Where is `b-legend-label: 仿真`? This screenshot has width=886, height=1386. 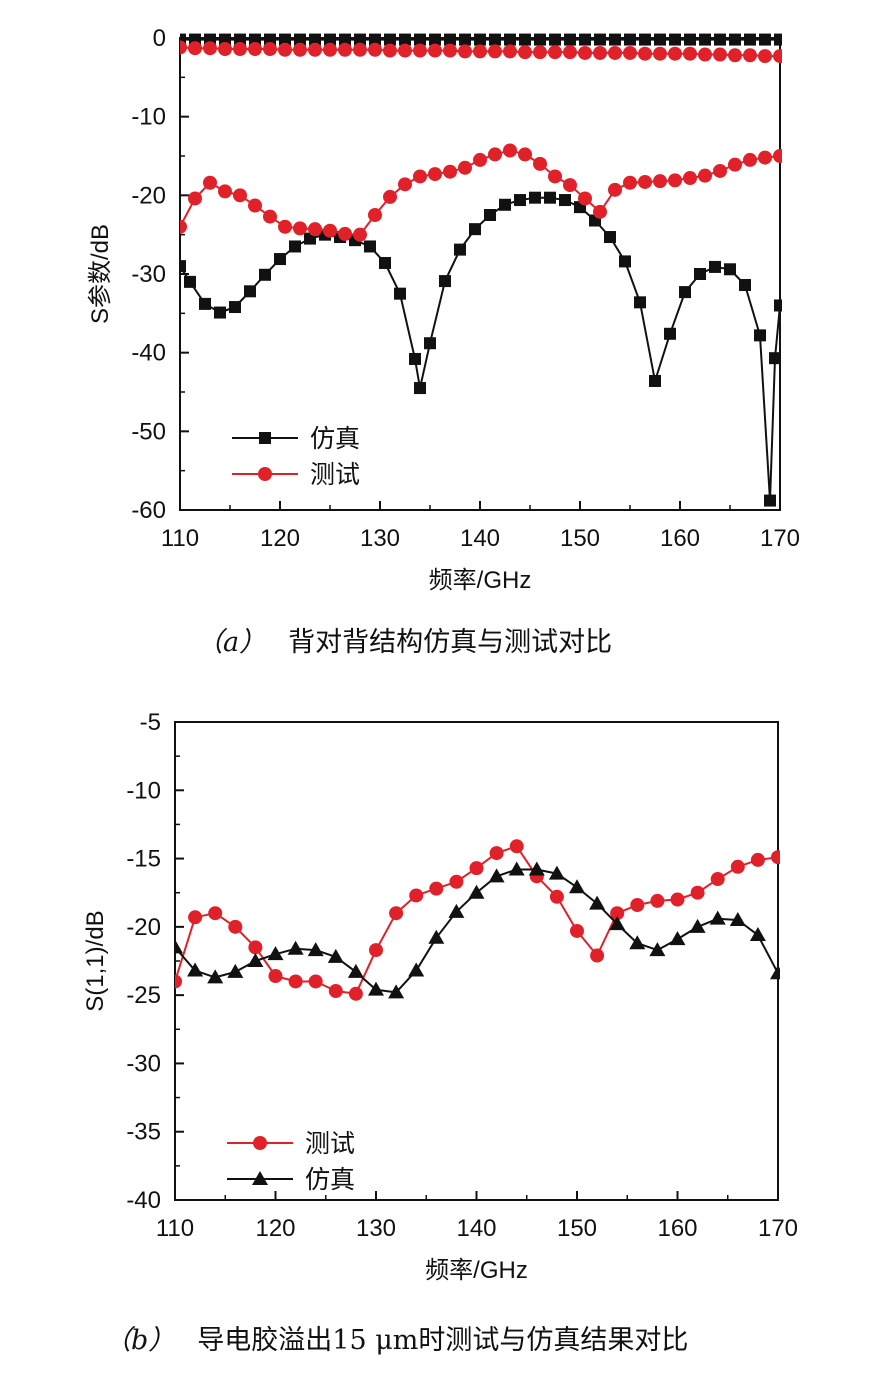
b-legend-label: 仿真 is located at coordinates (330, 1179).